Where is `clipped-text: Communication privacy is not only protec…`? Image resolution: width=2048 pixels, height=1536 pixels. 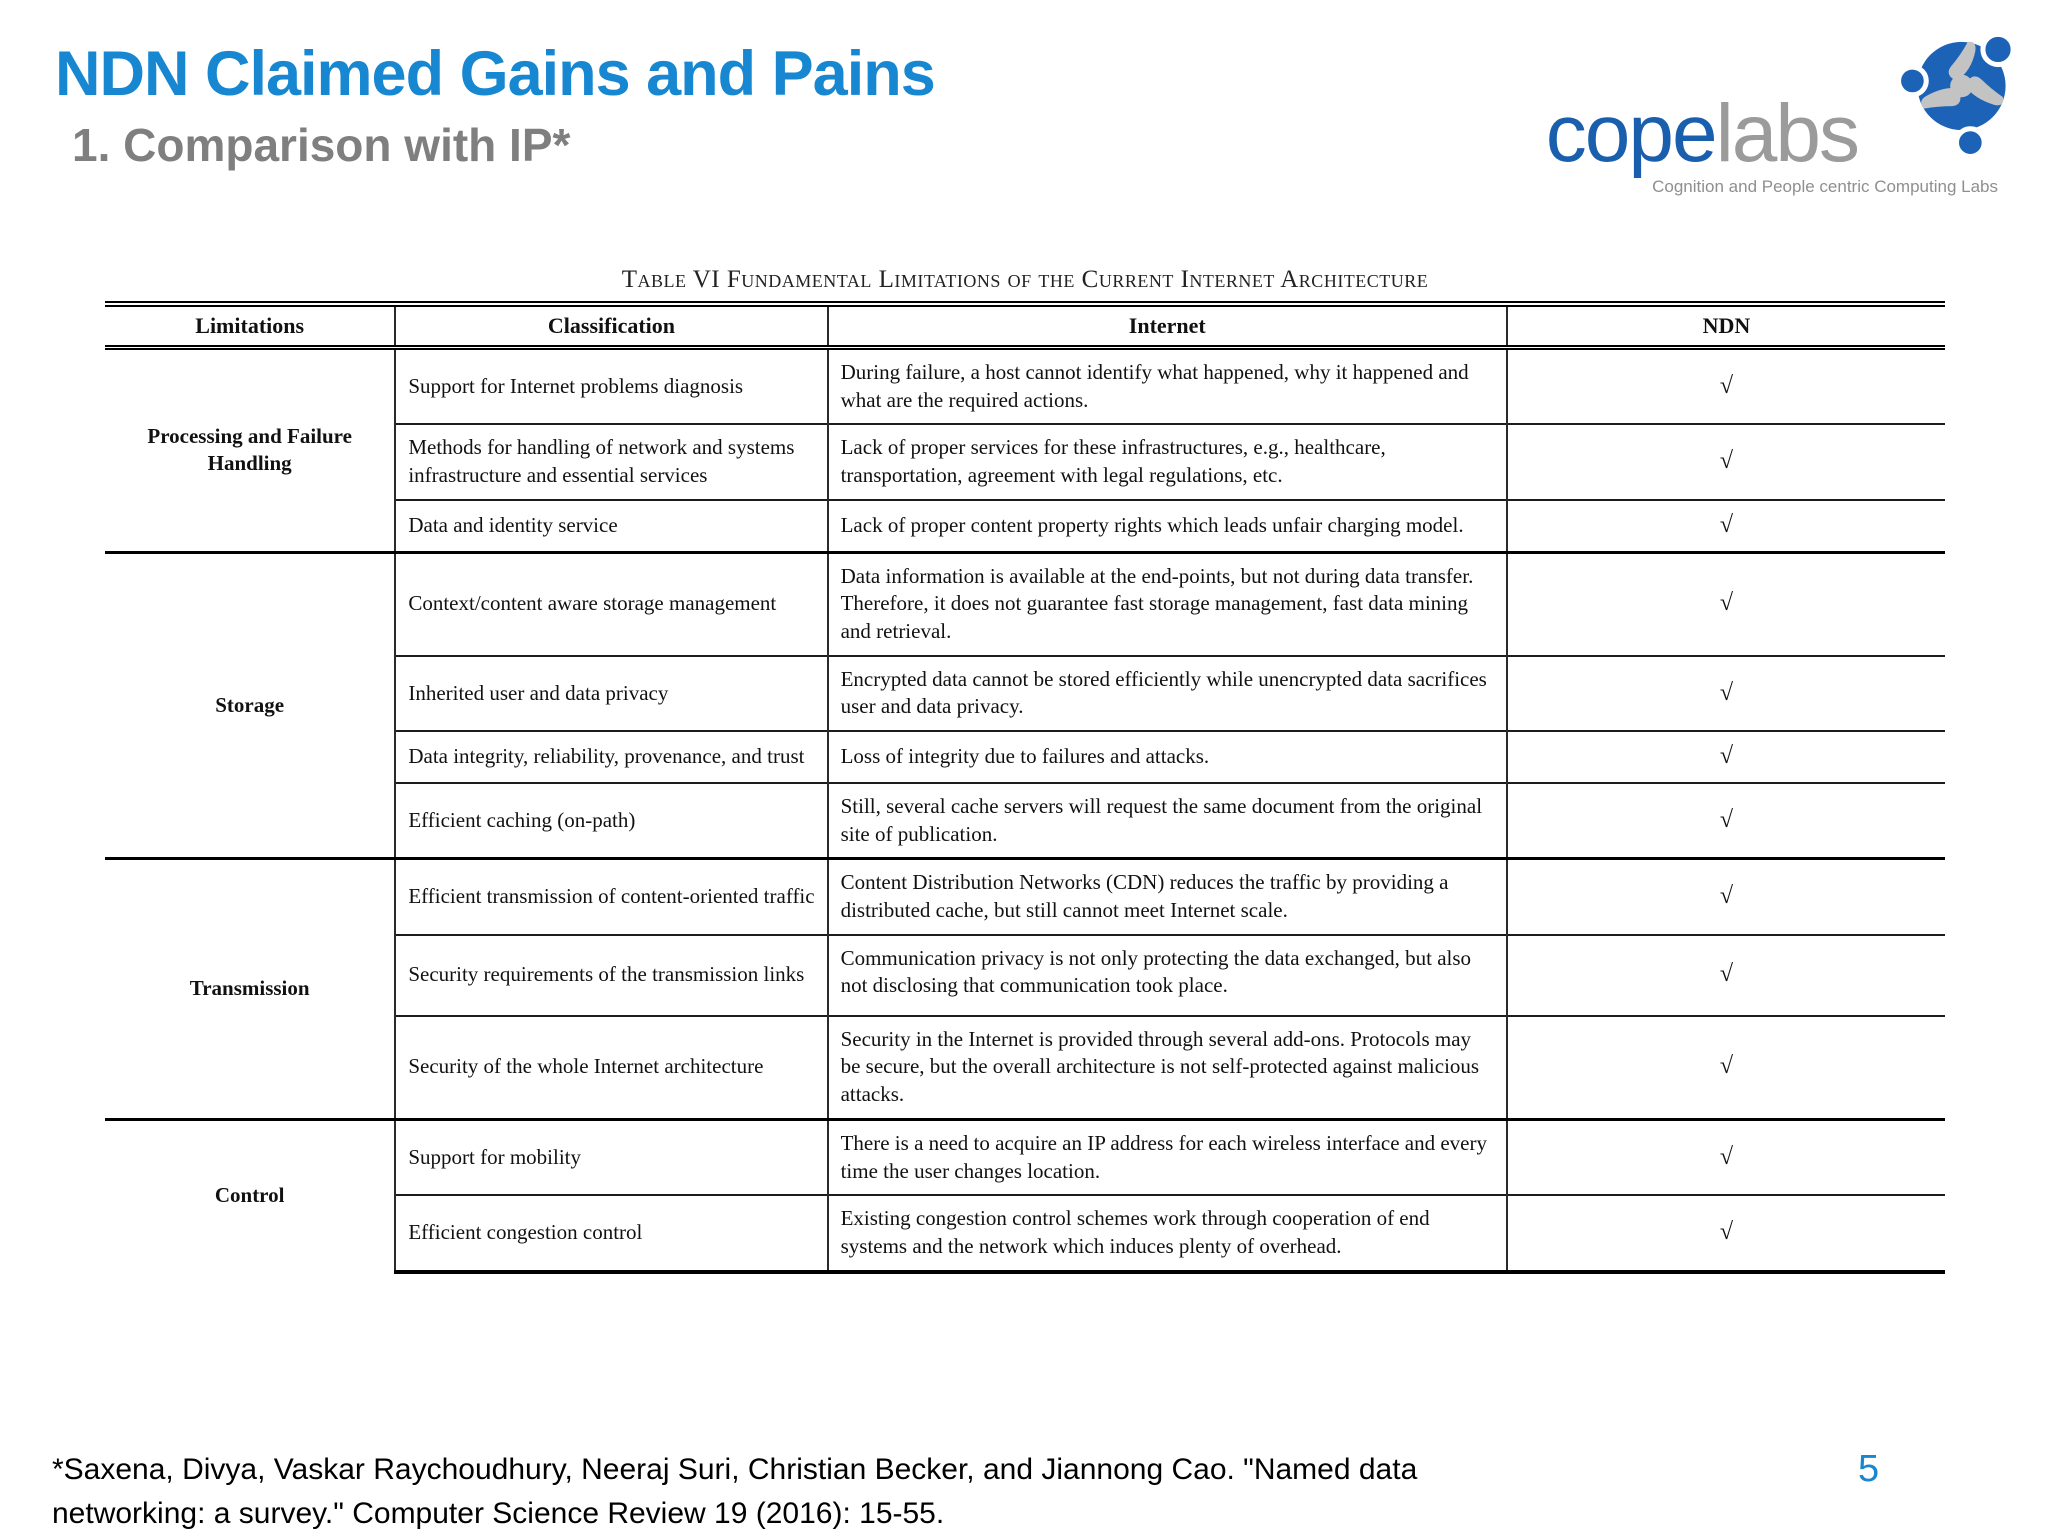 clipped-text: Communication privacy is not only protec… is located at coordinates (1156, 971).